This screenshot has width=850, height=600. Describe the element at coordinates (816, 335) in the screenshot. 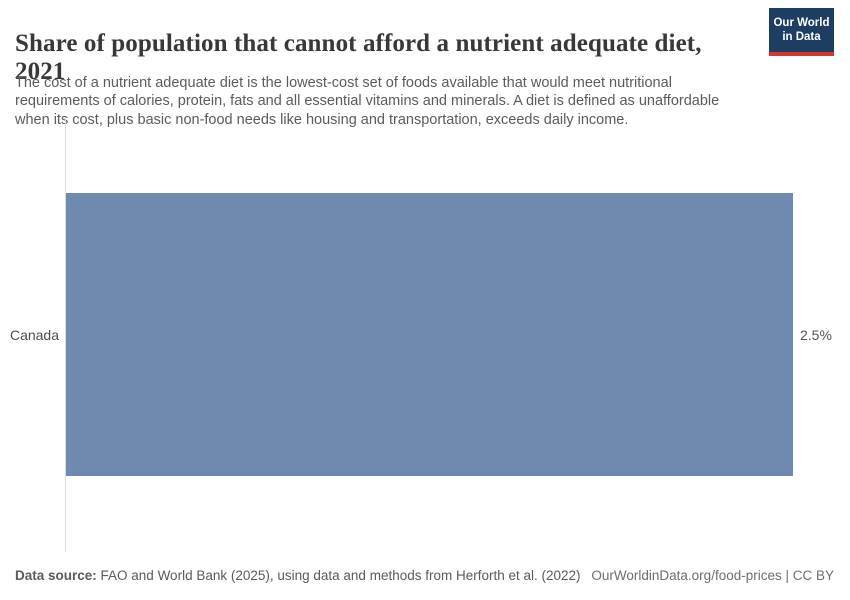

I see `value-label-canada: 2.5%` at that location.